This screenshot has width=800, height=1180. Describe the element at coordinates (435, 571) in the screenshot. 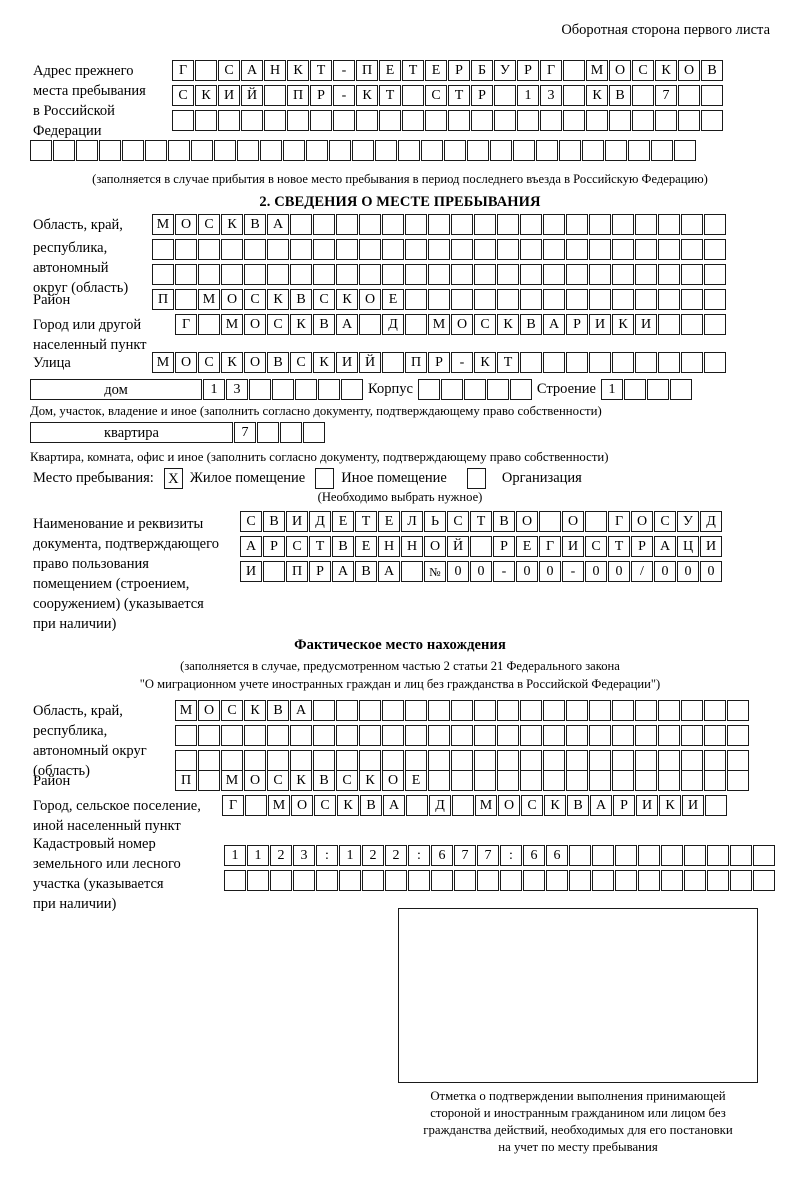

I see `char-cell: №` at that location.